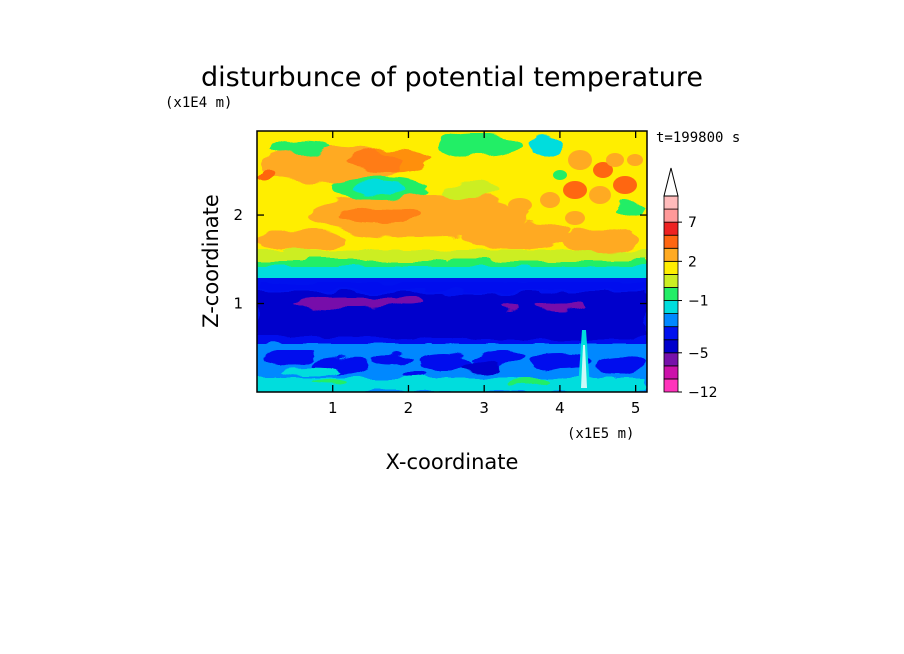  What do you see at coordinates (703, 393) in the screenshot?
I see `colorbar-label: −12` at bounding box center [703, 393].